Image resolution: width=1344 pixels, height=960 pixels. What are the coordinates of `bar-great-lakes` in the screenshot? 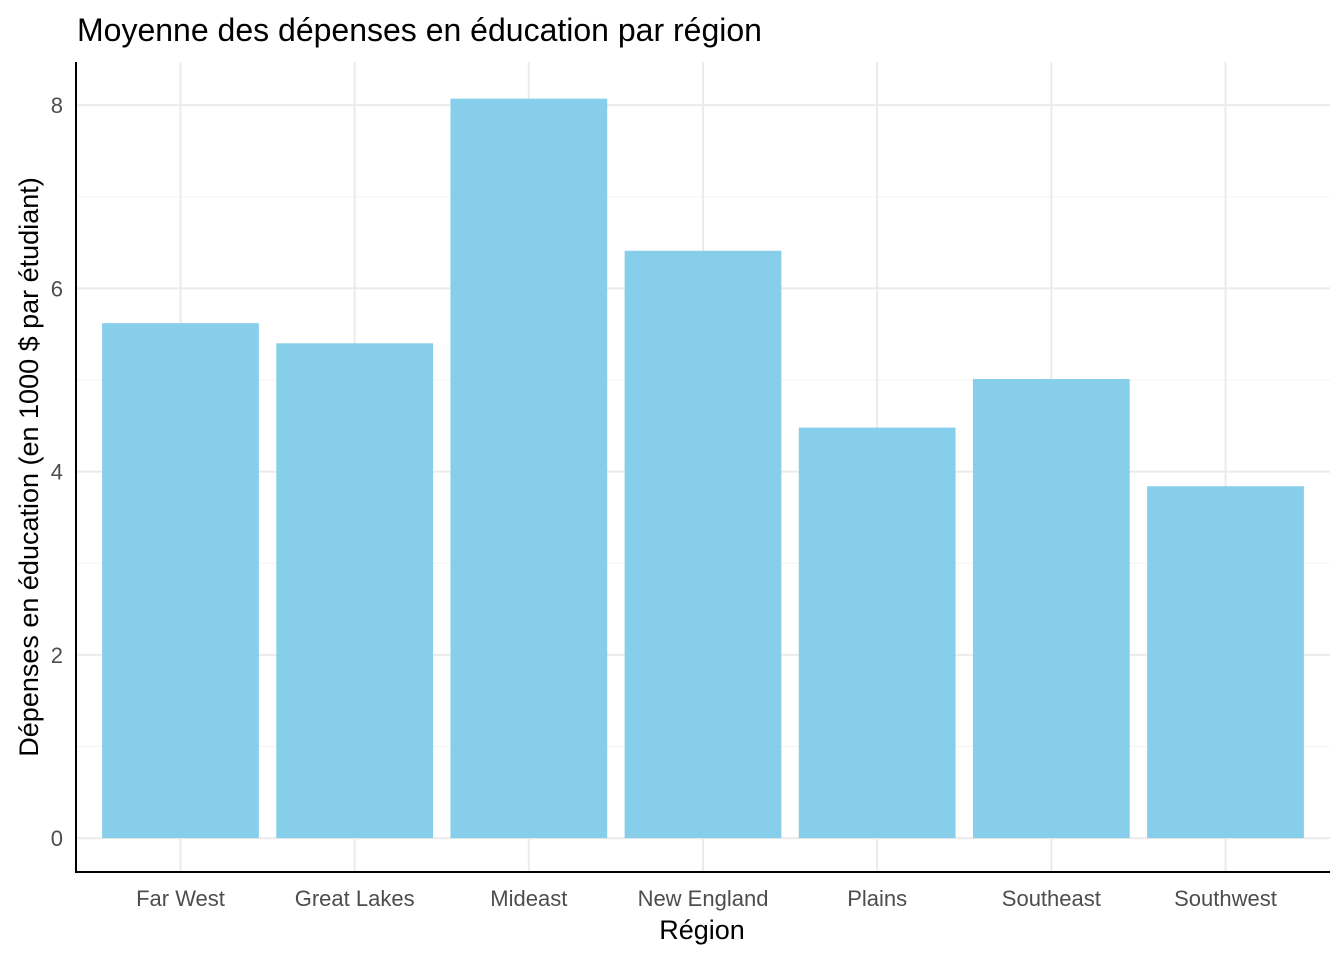 It's located at (355, 591).